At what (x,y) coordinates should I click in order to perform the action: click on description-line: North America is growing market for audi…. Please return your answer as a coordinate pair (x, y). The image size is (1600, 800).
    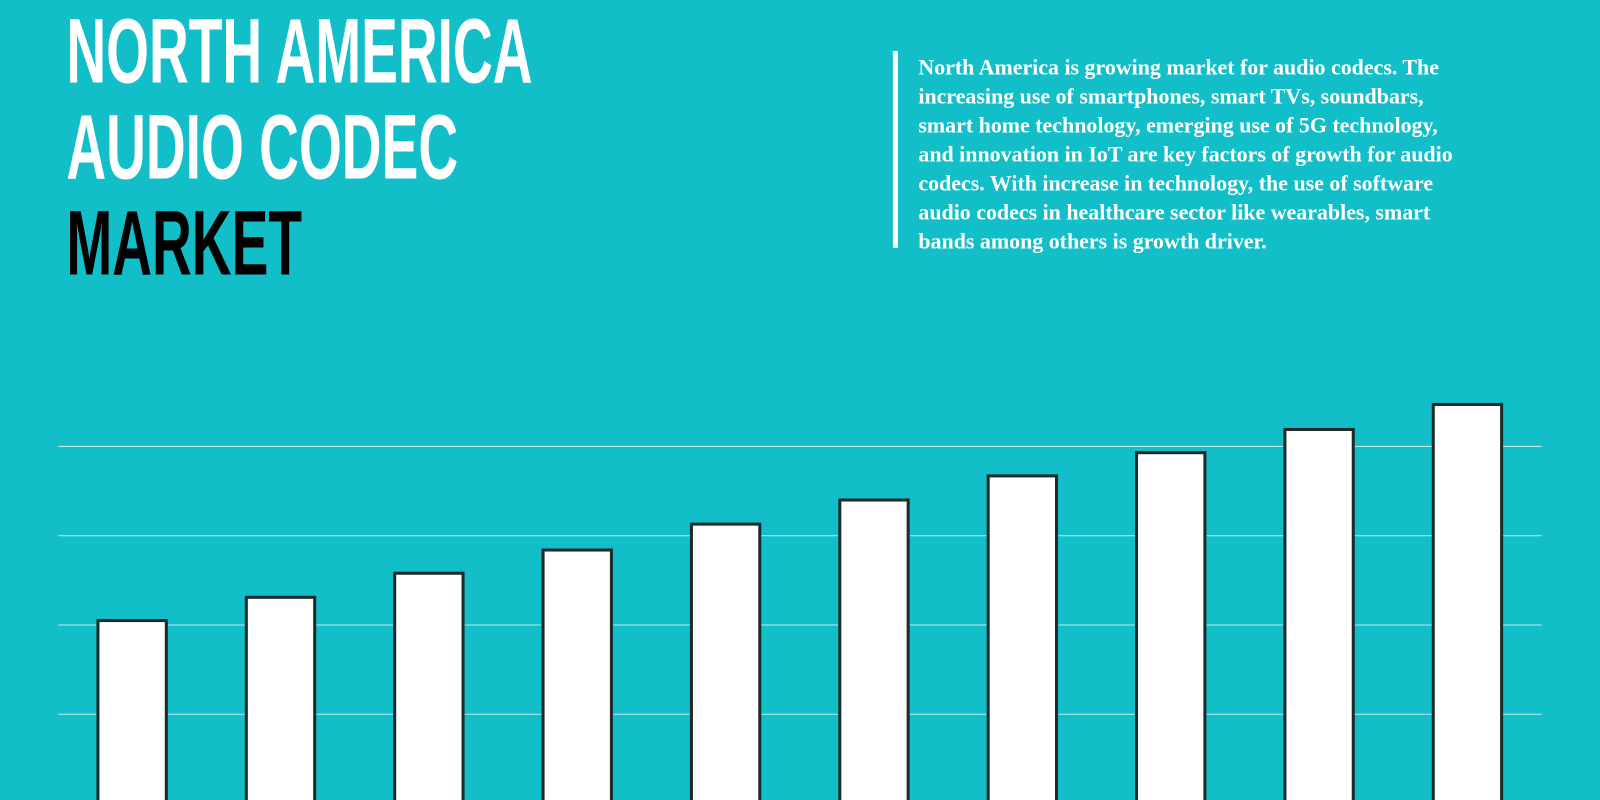
    Looking at the image, I should click on (1178, 66).